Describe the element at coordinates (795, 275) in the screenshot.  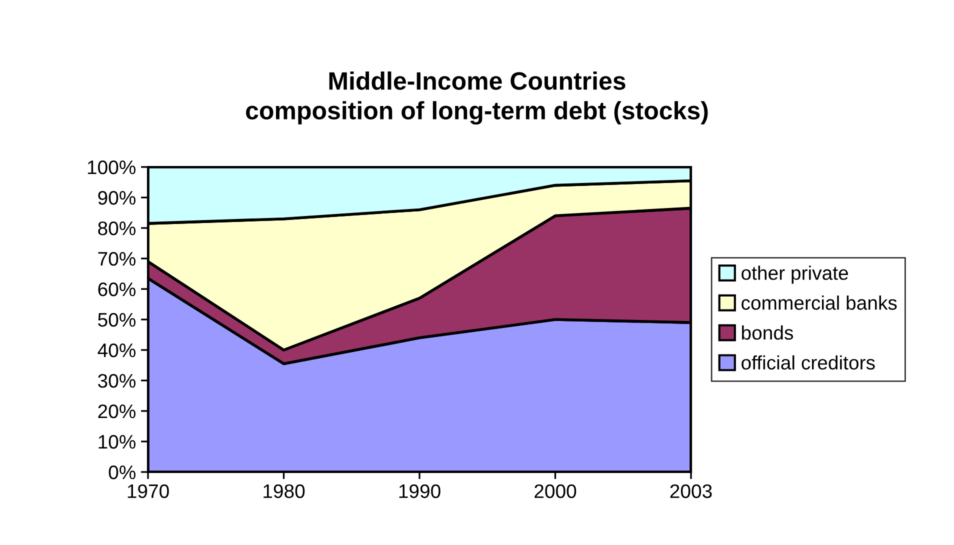
I see `legend-label: other private` at that location.